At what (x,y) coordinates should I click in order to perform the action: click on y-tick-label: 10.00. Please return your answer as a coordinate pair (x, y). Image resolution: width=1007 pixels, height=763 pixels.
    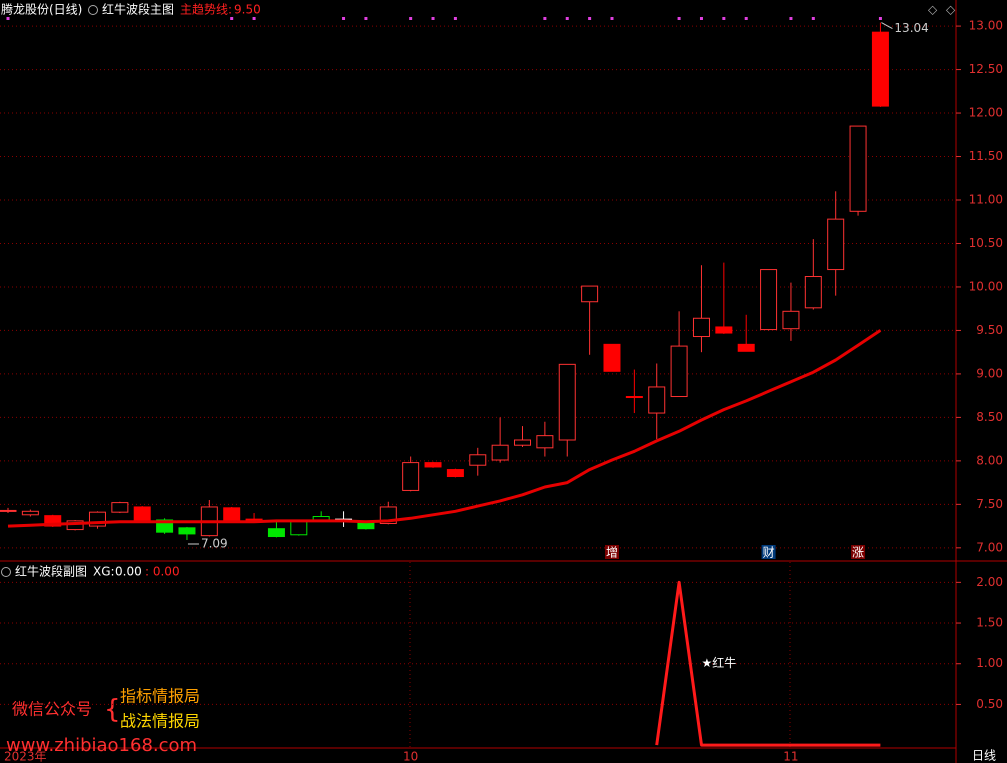
    Looking at the image, I should click on (986, 286).